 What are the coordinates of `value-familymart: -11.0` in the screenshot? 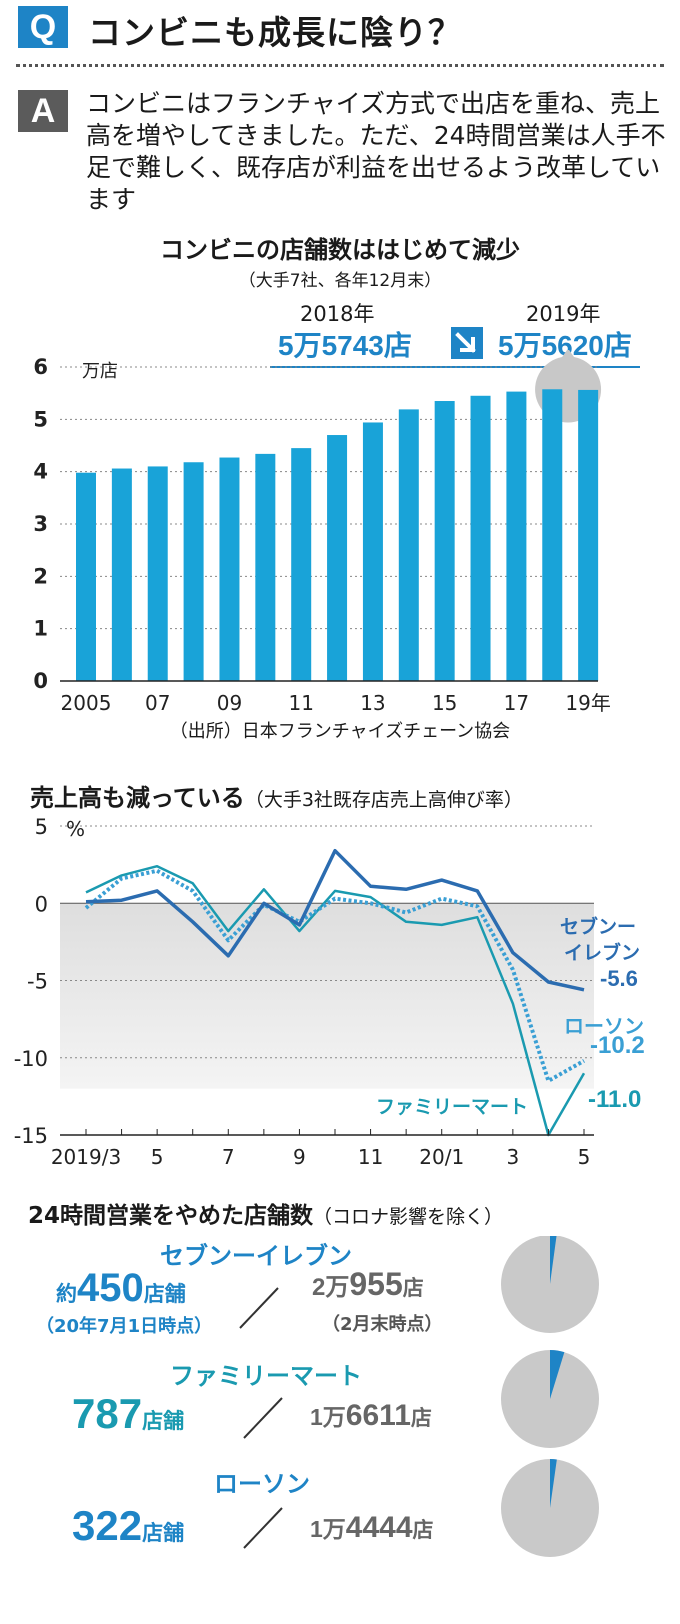 It's located at (615, 1099).